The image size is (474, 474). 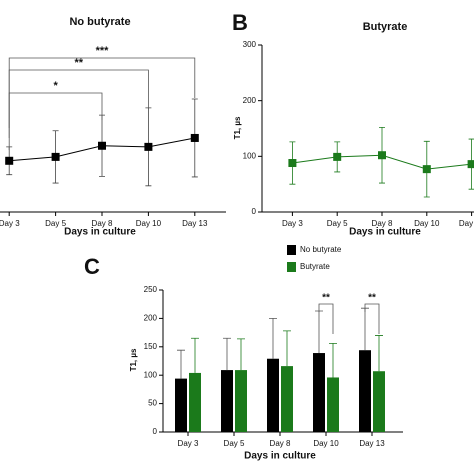 What do you see at coordinates (103, 51) in the screenshot?
I see `significance-label: ***` at bounding box center [103, 51].